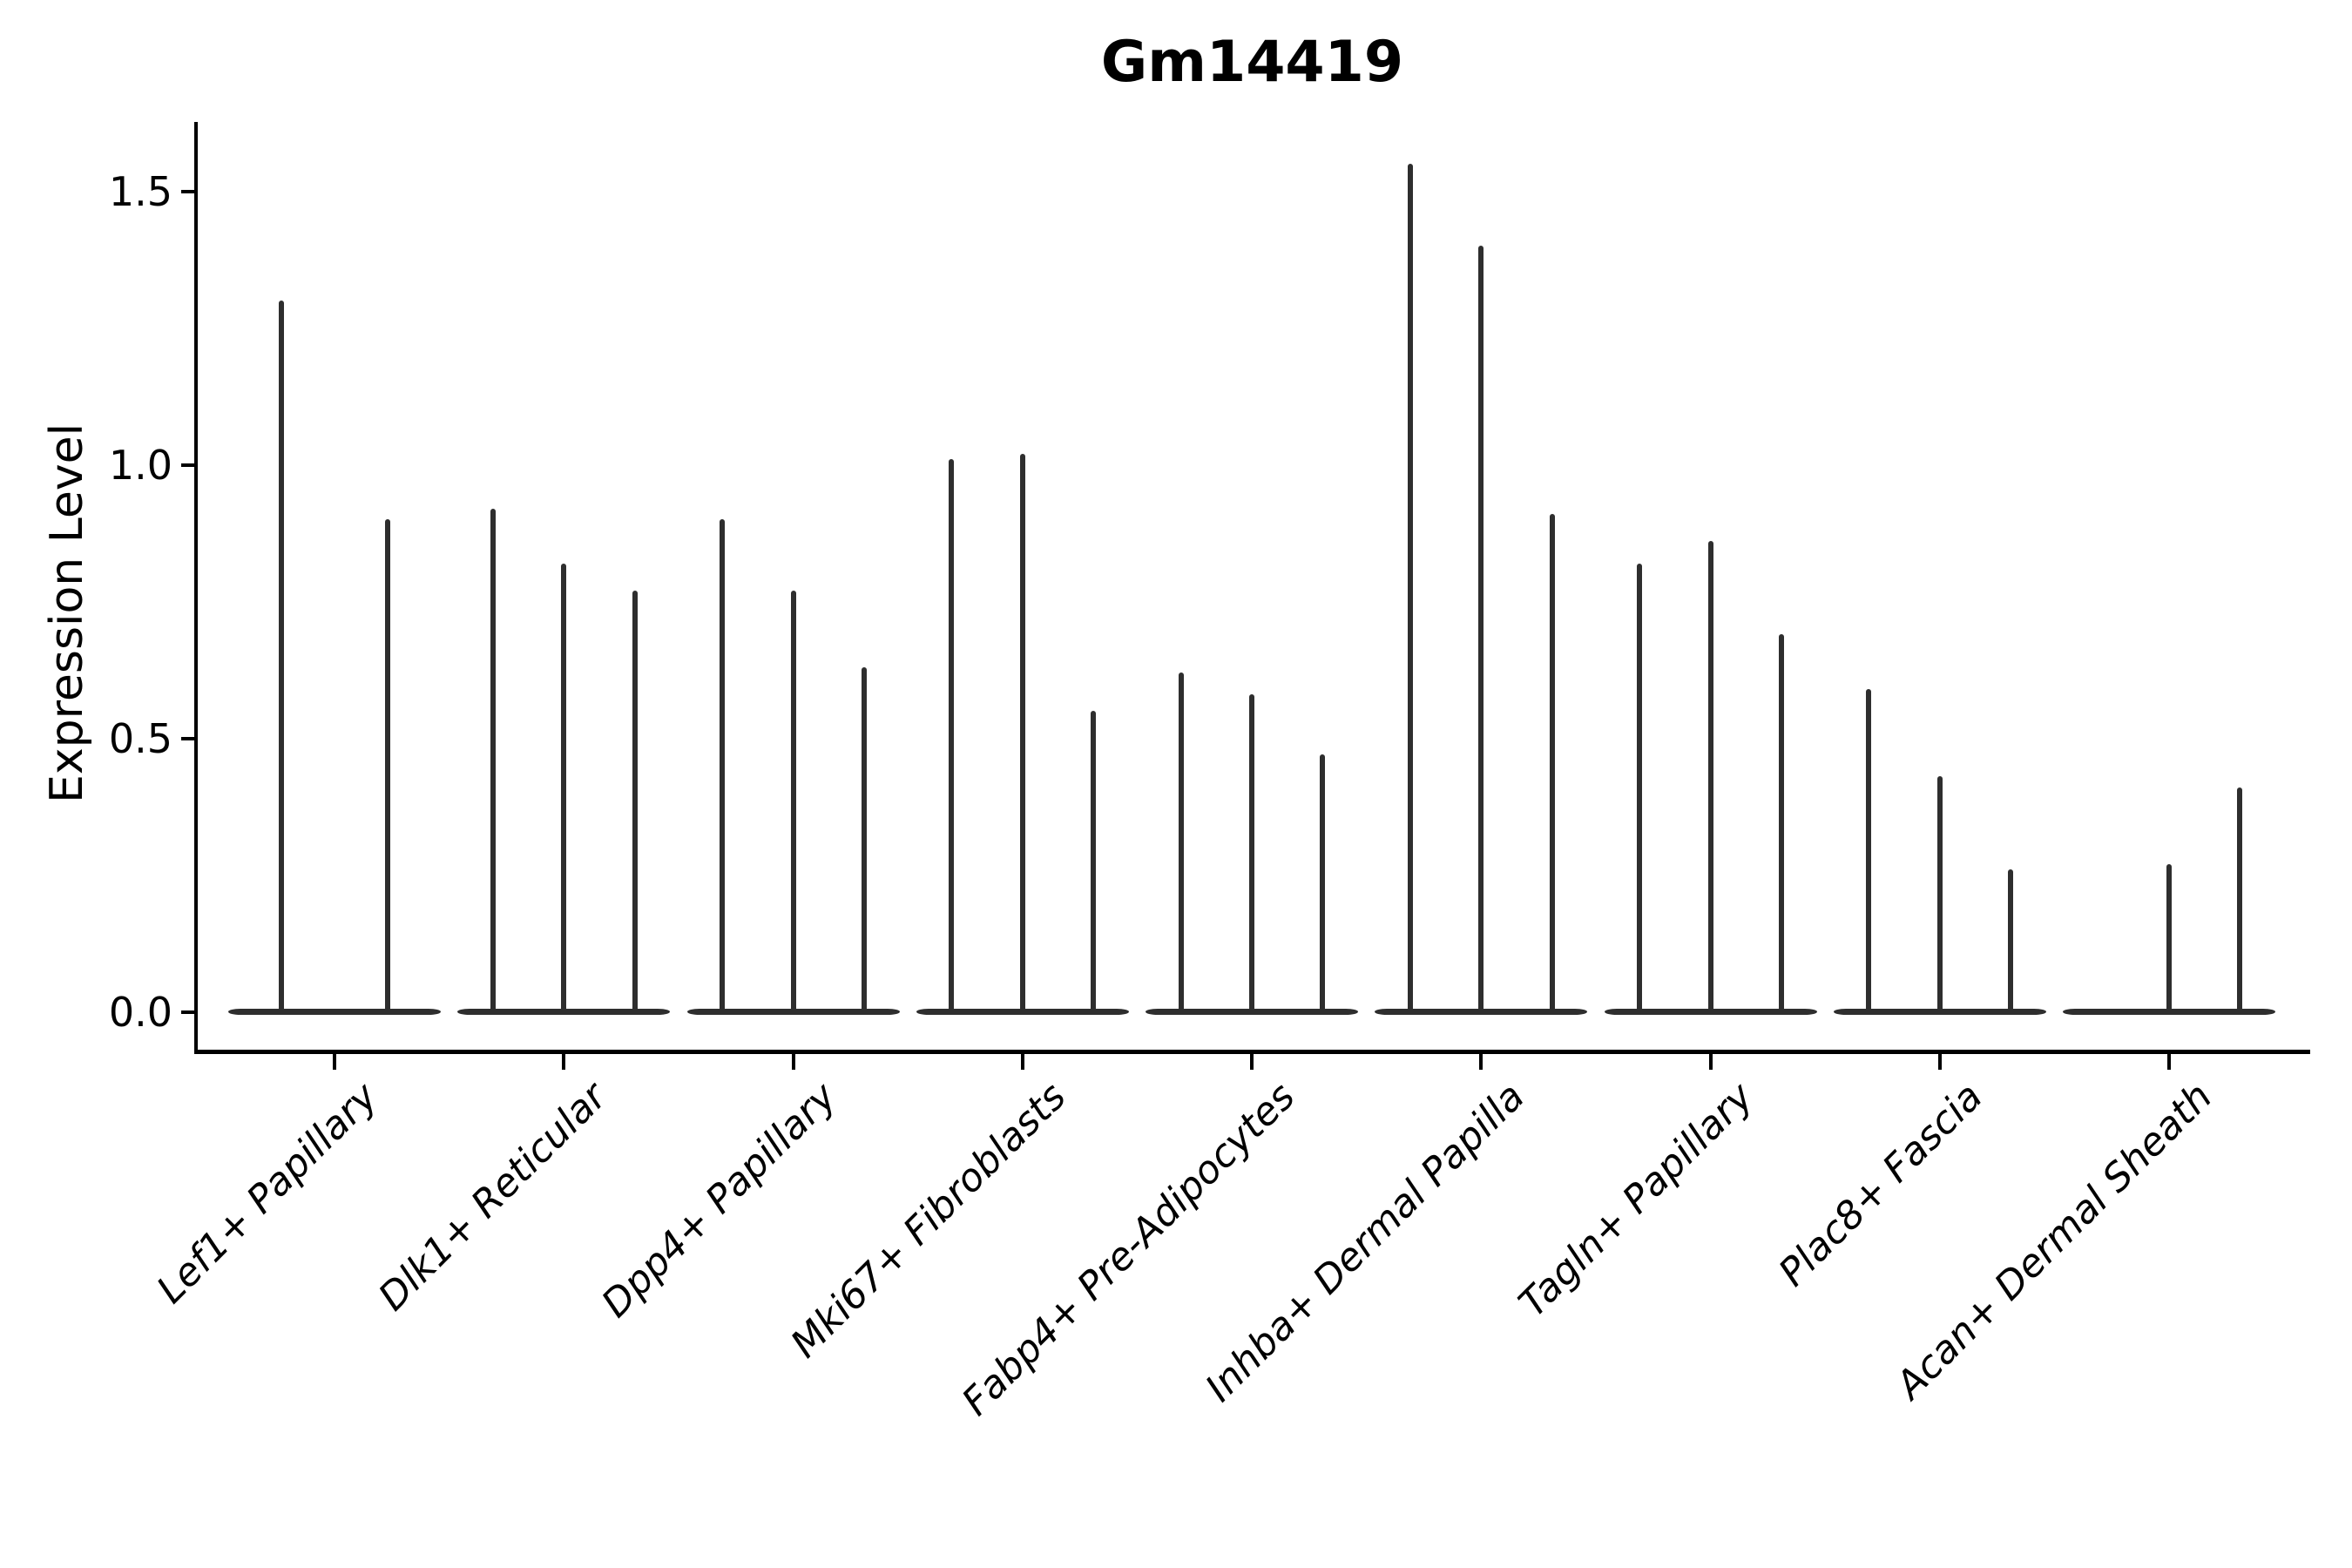 The height and width of the screenshot is (1568, 2352). Describe the element at coordinates (1881, 1184) in the screenshot. I see `x-tick-label: Plac8+ Fascia` at that location.